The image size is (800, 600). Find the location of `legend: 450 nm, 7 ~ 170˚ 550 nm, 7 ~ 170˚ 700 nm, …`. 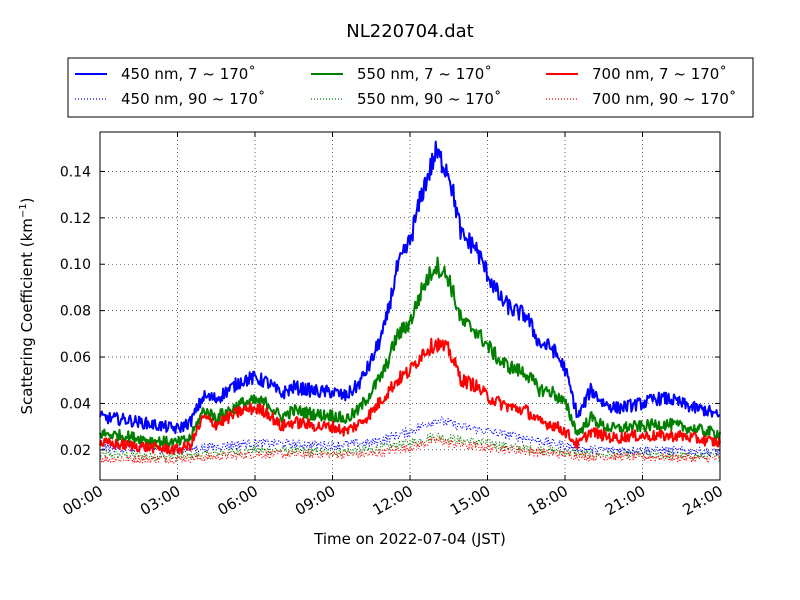

legend: 450 nm, 7 ~ 170˚ 550 nm, 7 ~ 170˚ 700 nm, … is located at coordinates (410, 87).